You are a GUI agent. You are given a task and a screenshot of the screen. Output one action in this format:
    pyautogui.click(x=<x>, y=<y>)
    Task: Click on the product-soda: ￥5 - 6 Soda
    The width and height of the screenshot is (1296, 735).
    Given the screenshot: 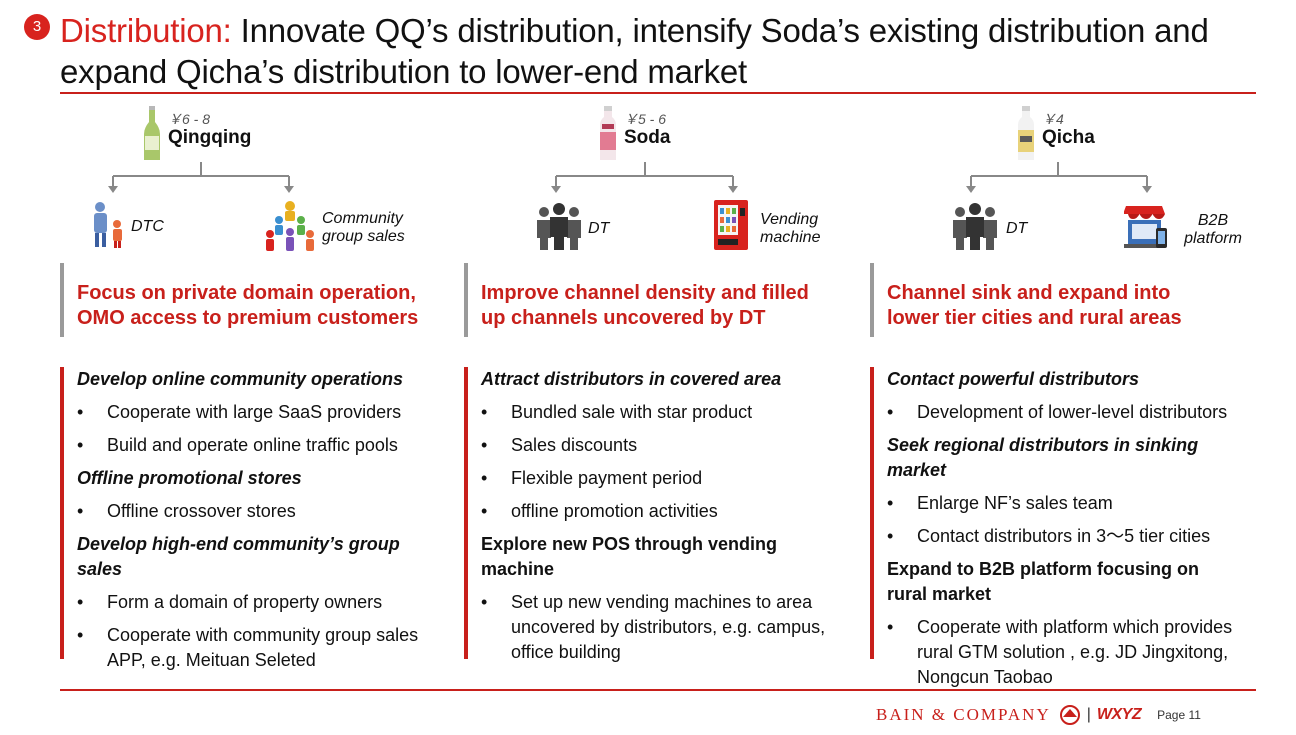 What is the action you would take?
    pyautogui.click(x=634, y=134)
    